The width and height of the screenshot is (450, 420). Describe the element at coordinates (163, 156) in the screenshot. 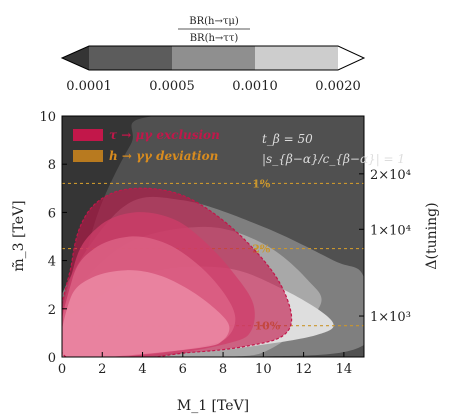

I see `legend-label-h-gamma-gamma: h → γγ deviation` at that location.